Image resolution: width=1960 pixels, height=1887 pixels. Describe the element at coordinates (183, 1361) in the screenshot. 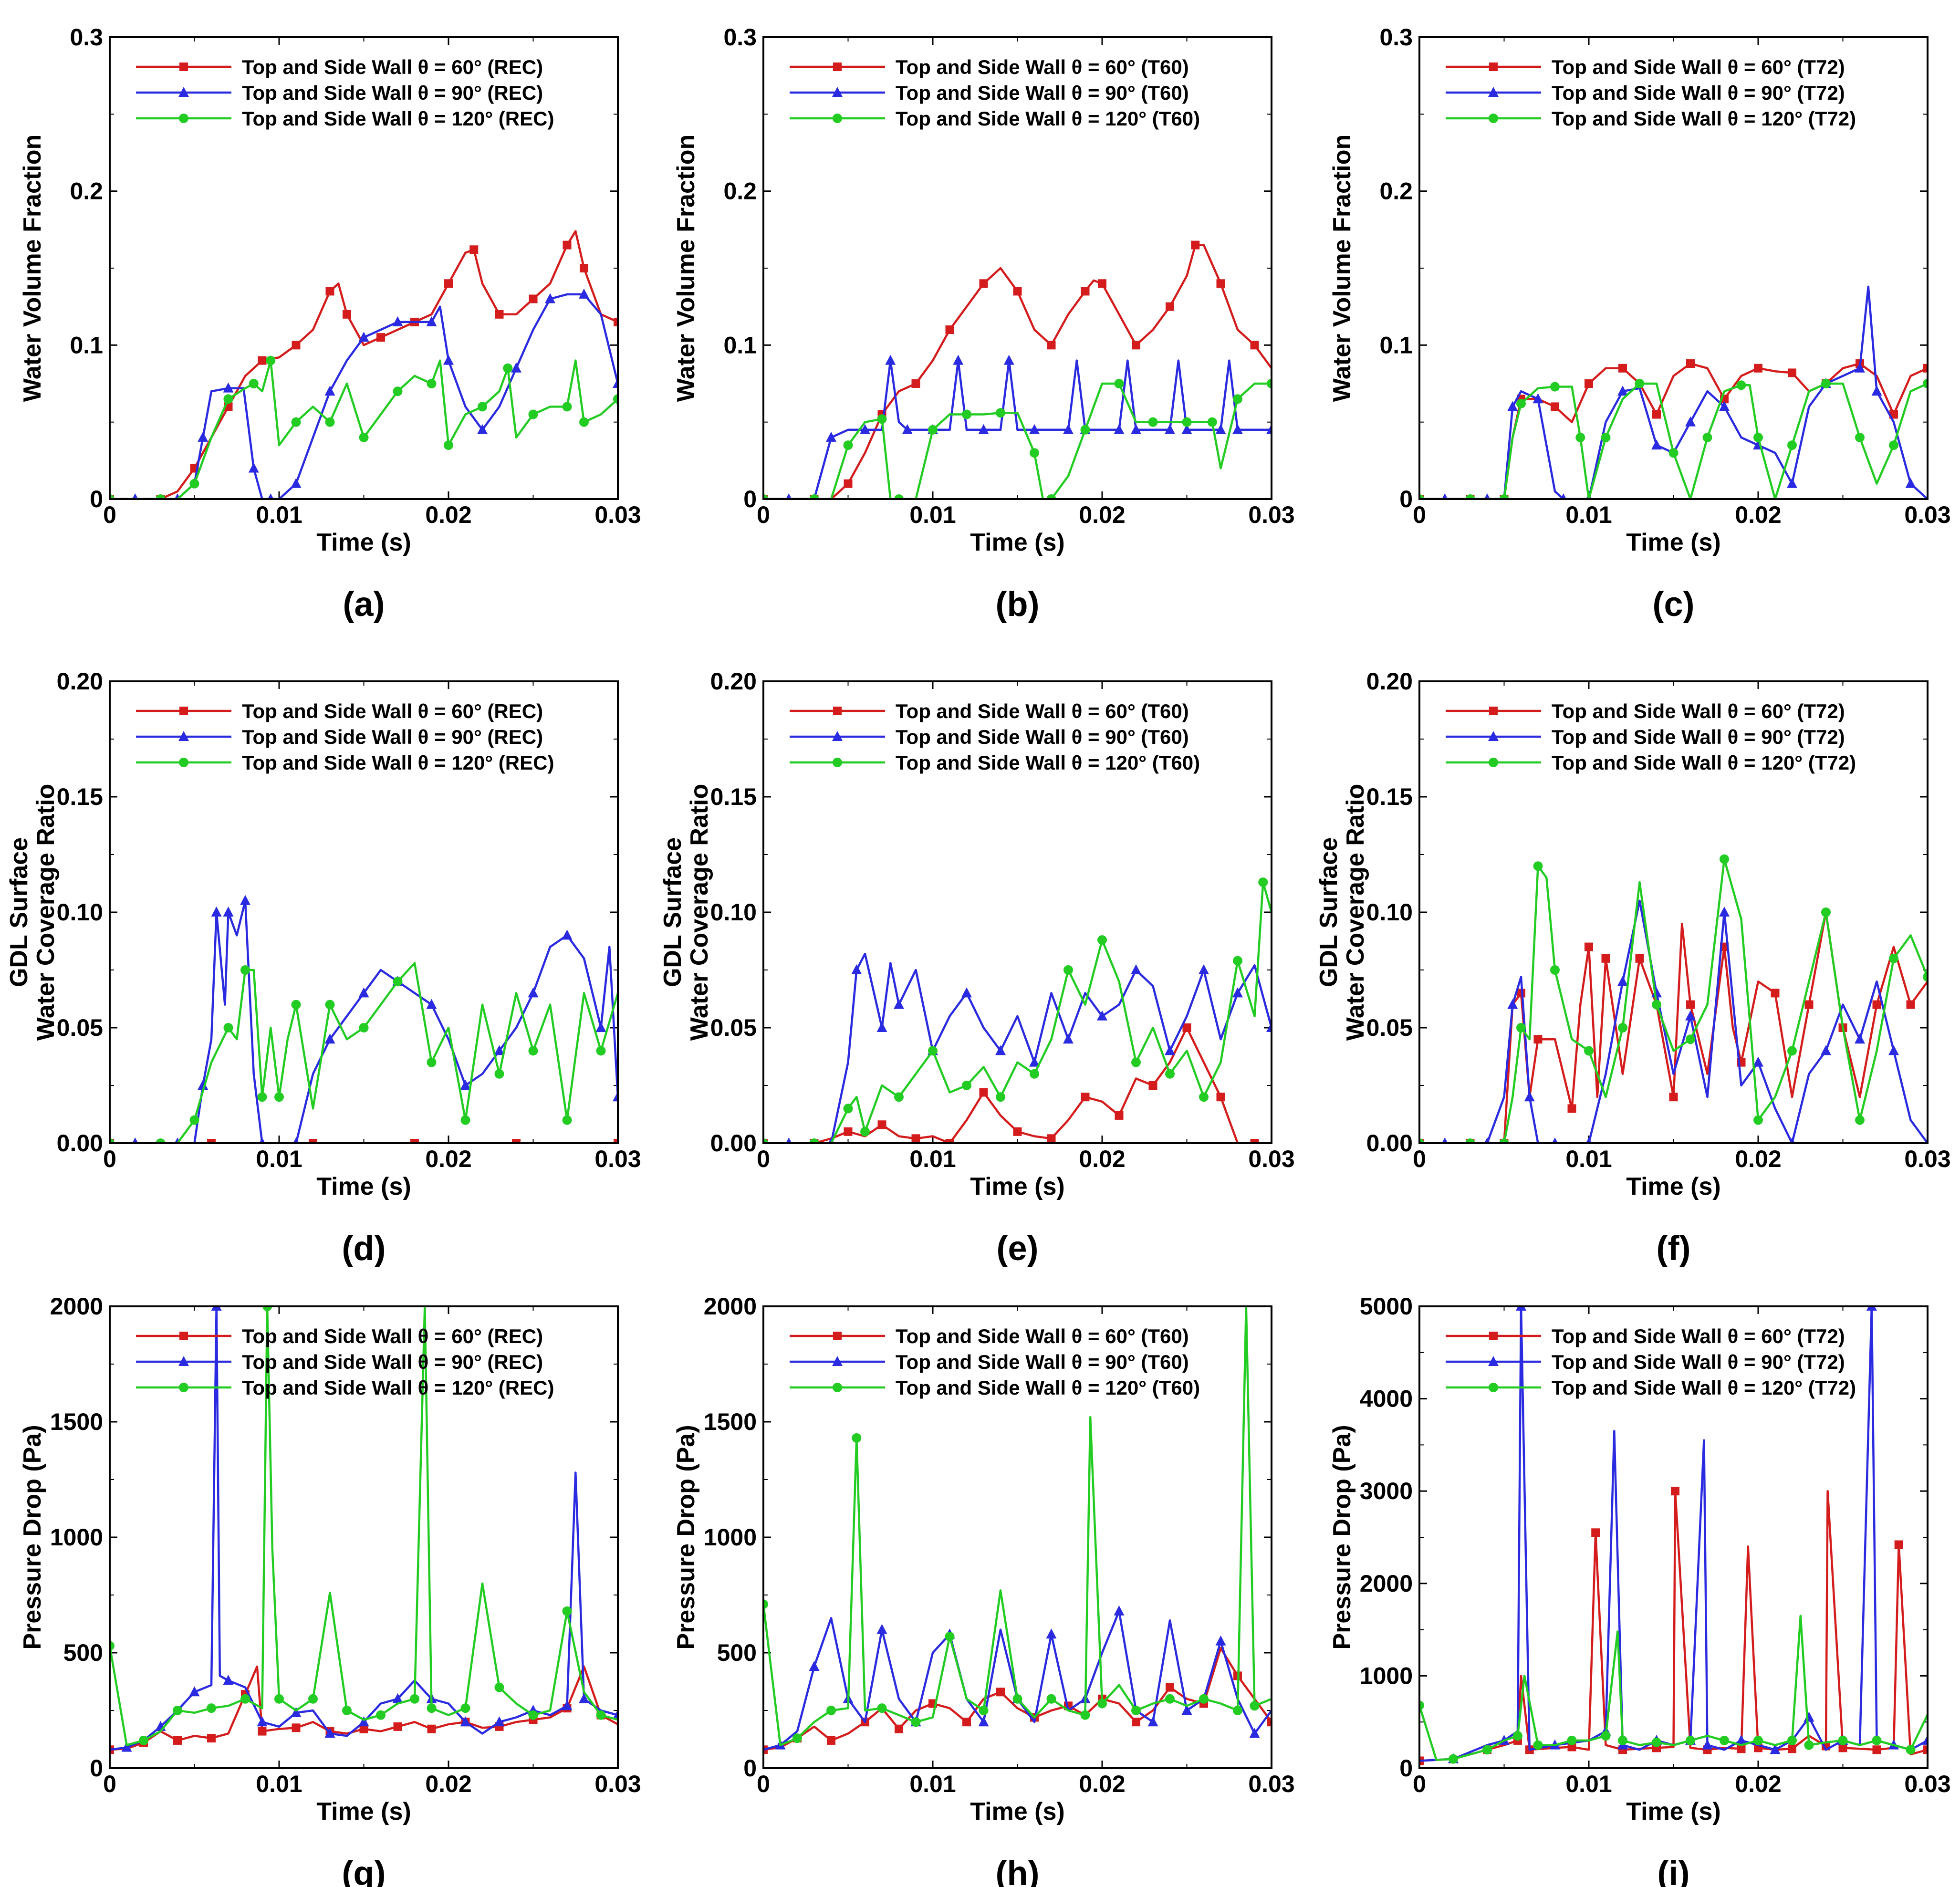

I see `legend-marker-g-blue` at that location.